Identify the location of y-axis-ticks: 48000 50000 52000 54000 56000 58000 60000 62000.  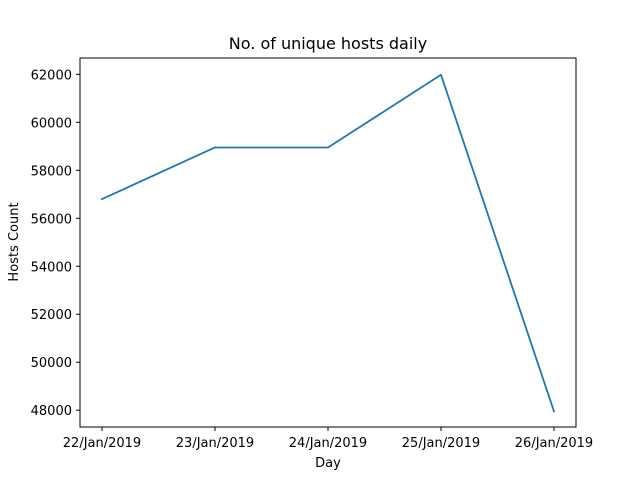
(55, 243).